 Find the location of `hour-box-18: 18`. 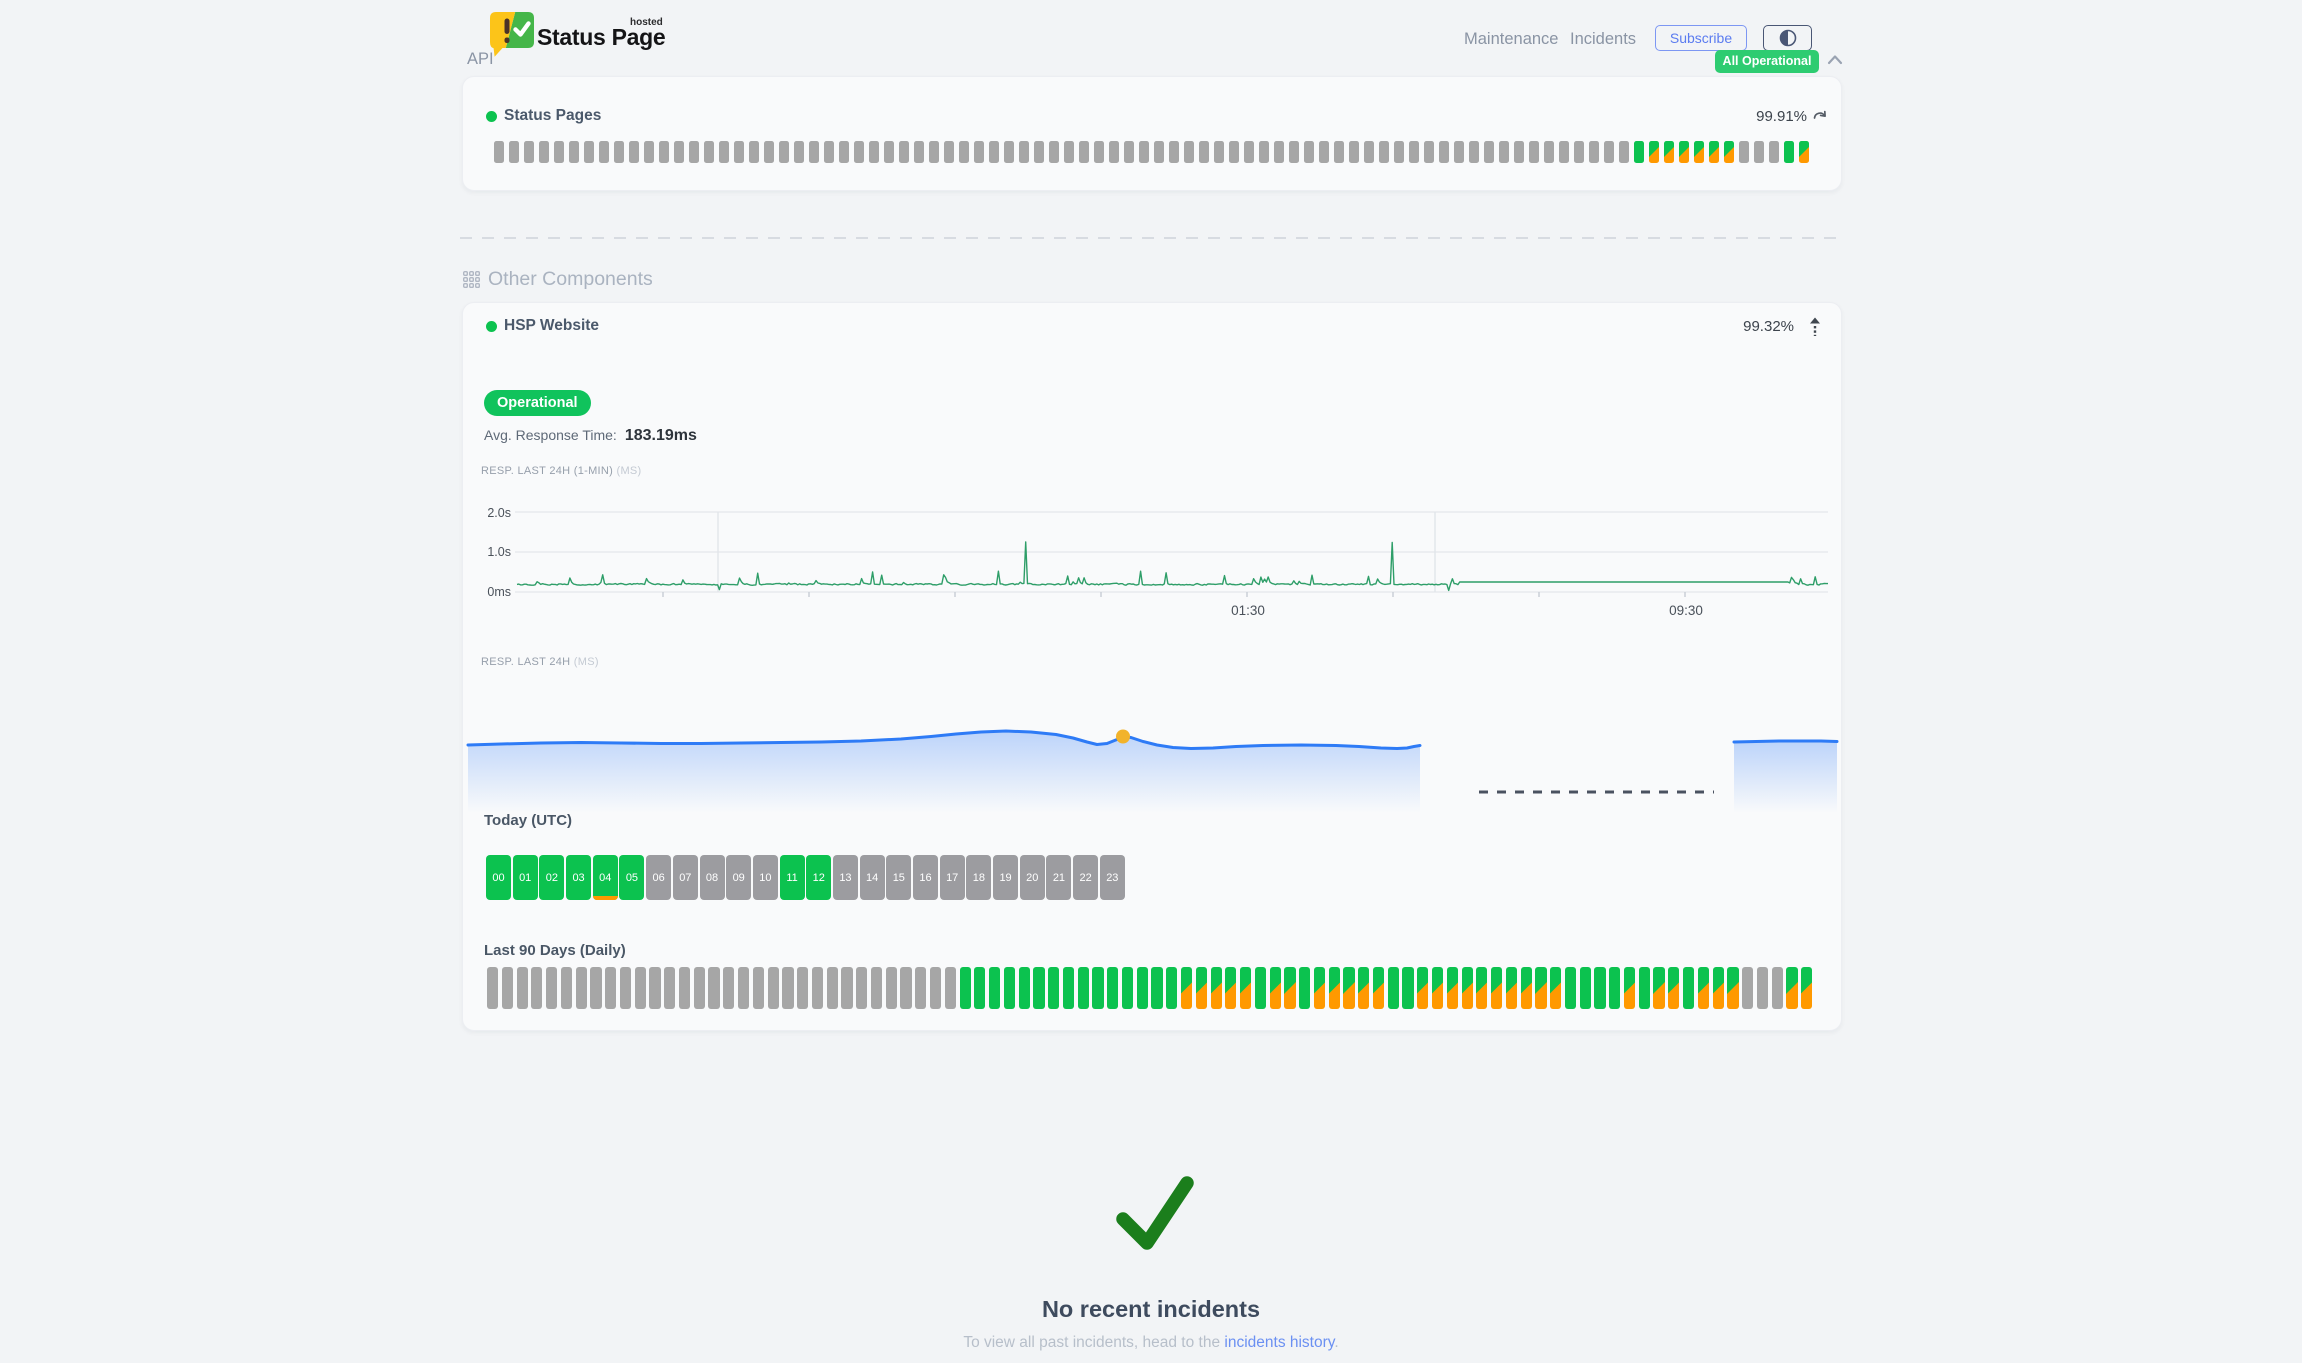

hour-box-18: 18 is located at coordinates (979, 877).